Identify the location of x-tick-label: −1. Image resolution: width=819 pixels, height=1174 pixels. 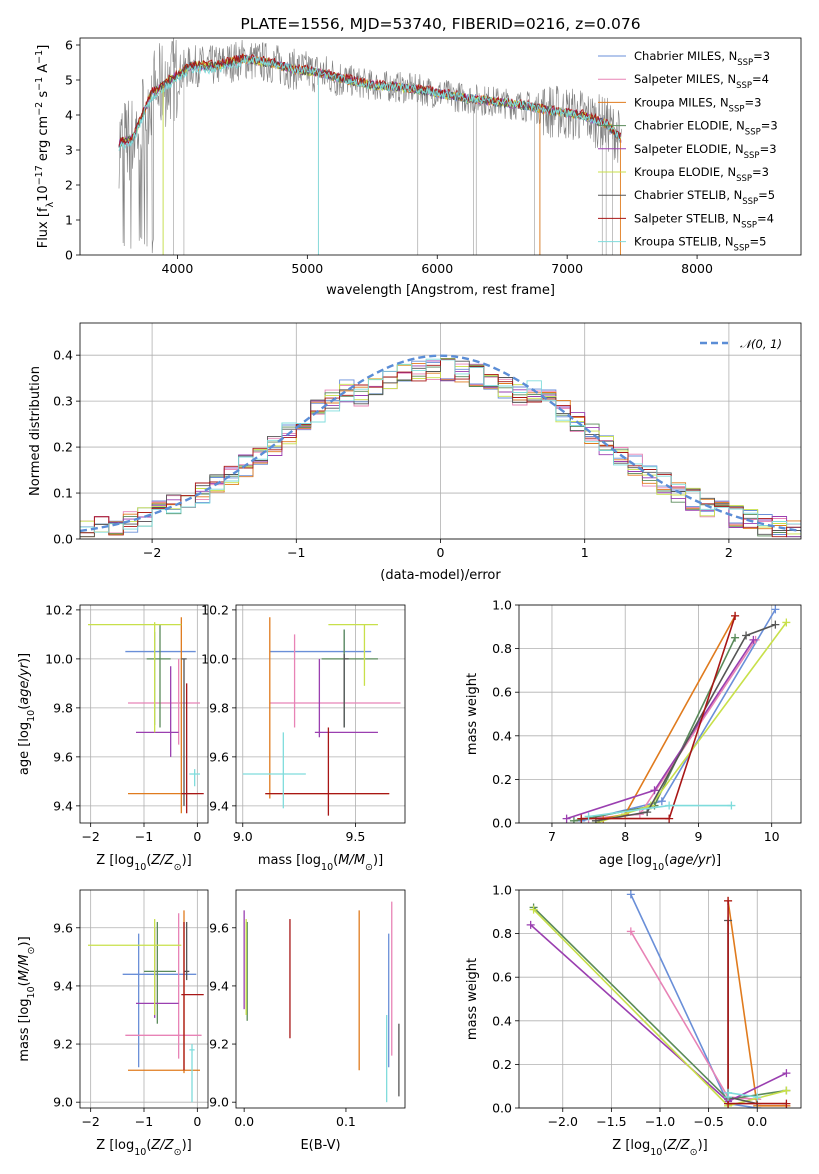
(296, 552).